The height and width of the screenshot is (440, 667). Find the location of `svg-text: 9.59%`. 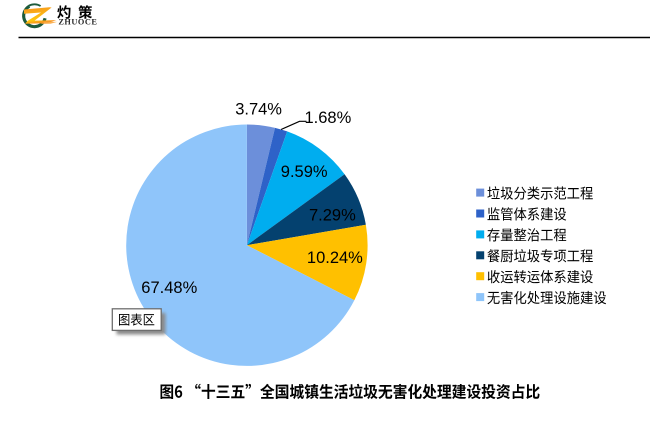

svg-text: 9.59% is located at coordinates (304, 172).